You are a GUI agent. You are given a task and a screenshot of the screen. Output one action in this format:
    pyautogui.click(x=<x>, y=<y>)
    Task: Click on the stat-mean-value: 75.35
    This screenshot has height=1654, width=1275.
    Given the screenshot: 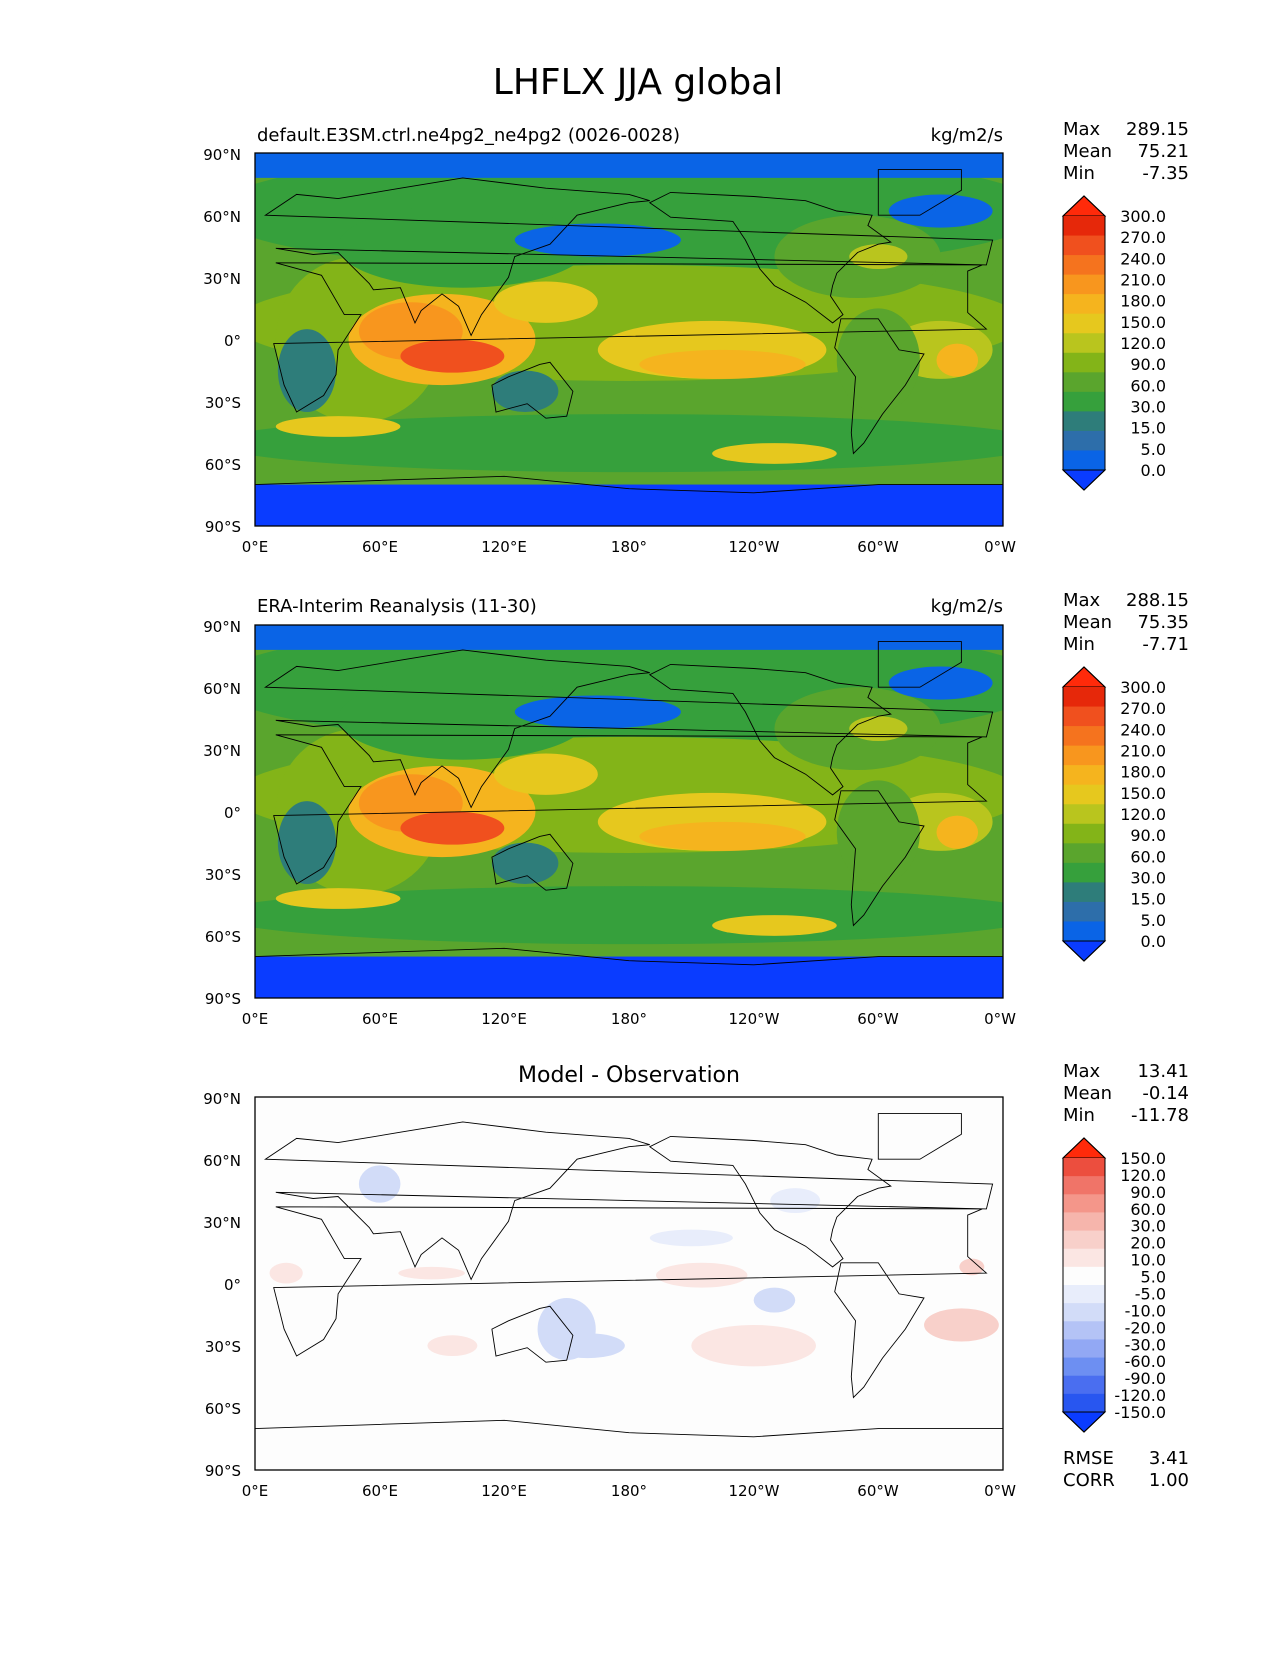 What is the action you would take?
    pyautogui.click(x=1163, y=622)
    